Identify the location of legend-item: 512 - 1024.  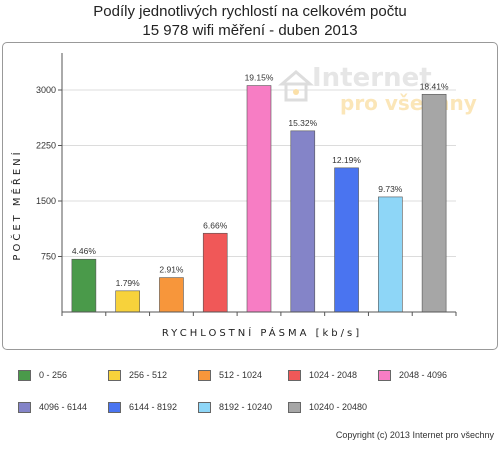
(230, 375).